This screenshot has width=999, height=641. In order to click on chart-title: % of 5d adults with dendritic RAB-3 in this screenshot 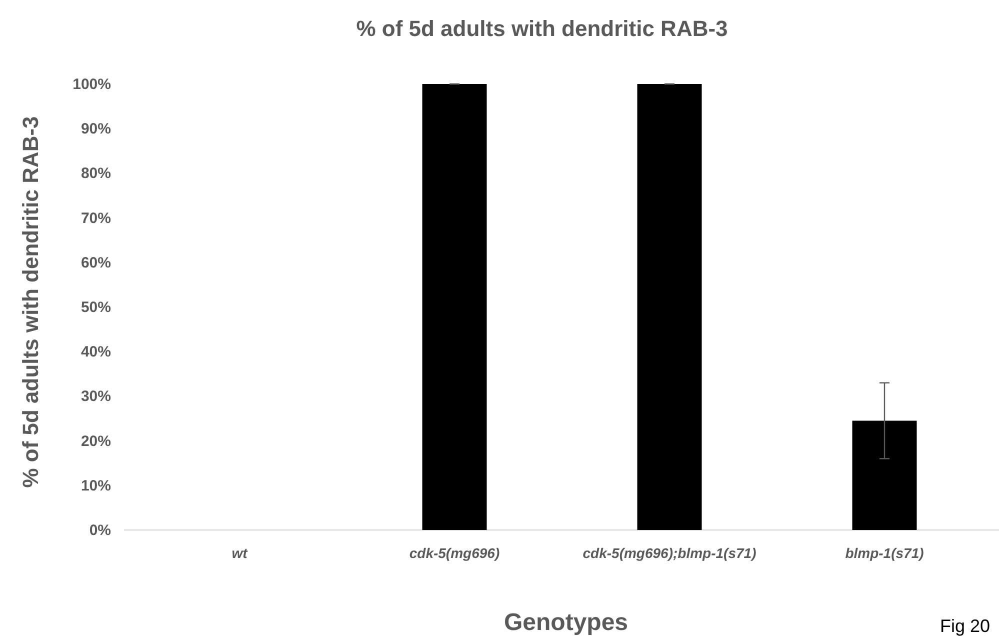, I will do `click(542, 28)`.